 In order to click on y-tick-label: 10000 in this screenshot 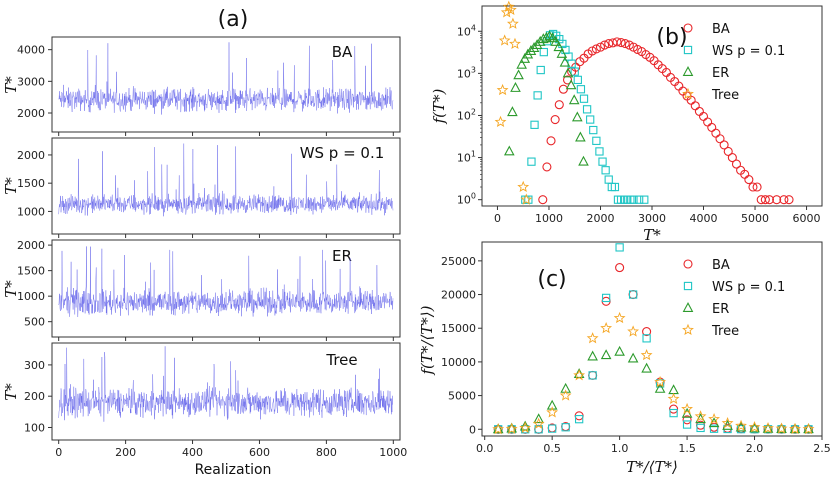, I will do `click(458, 362)`.